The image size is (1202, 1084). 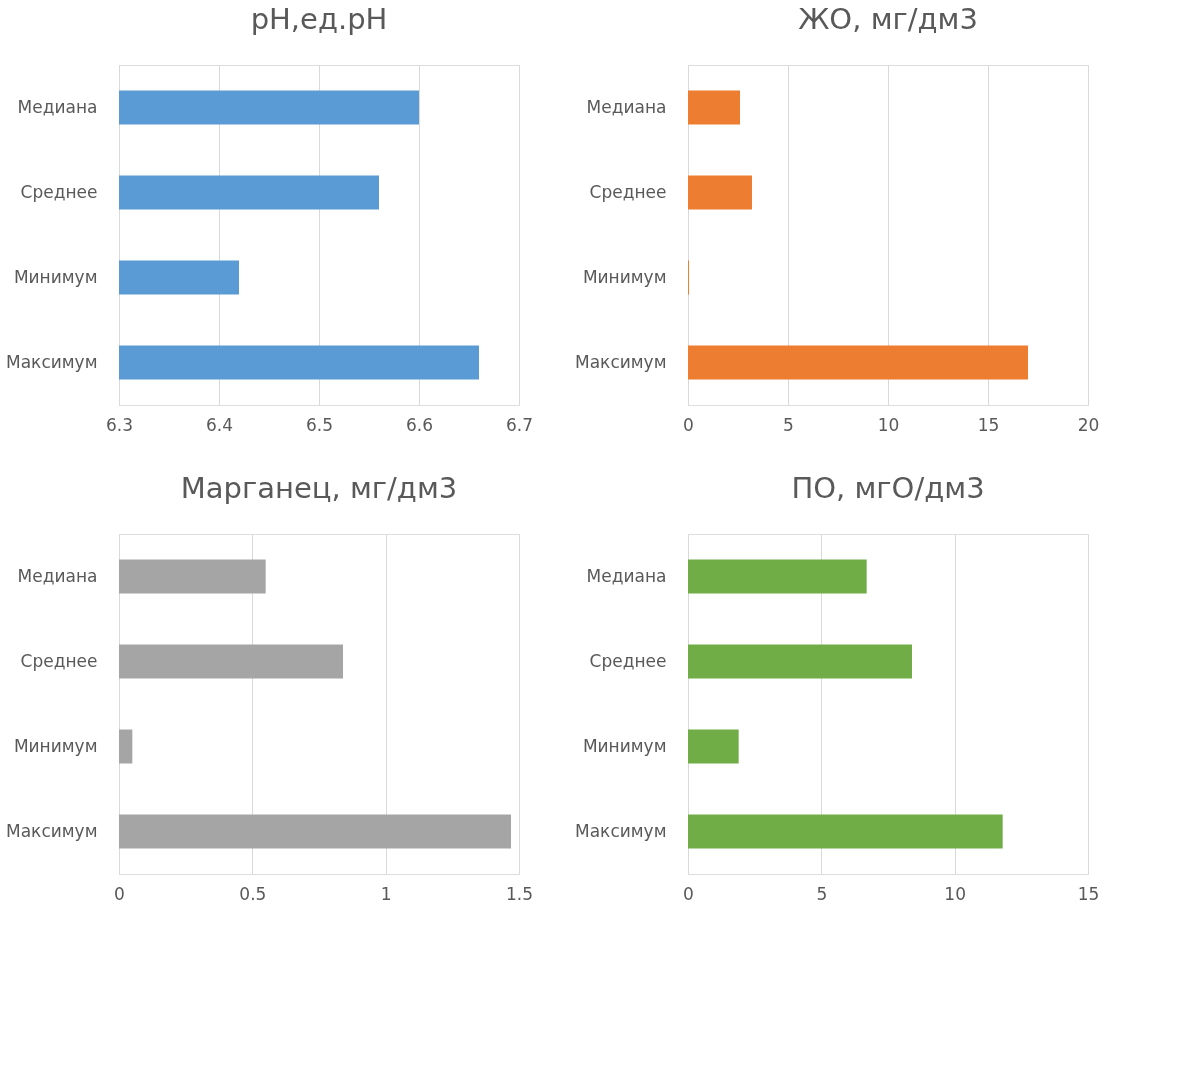 I want to click on x-tick-label: 6.6, so click(x=419, y=424).